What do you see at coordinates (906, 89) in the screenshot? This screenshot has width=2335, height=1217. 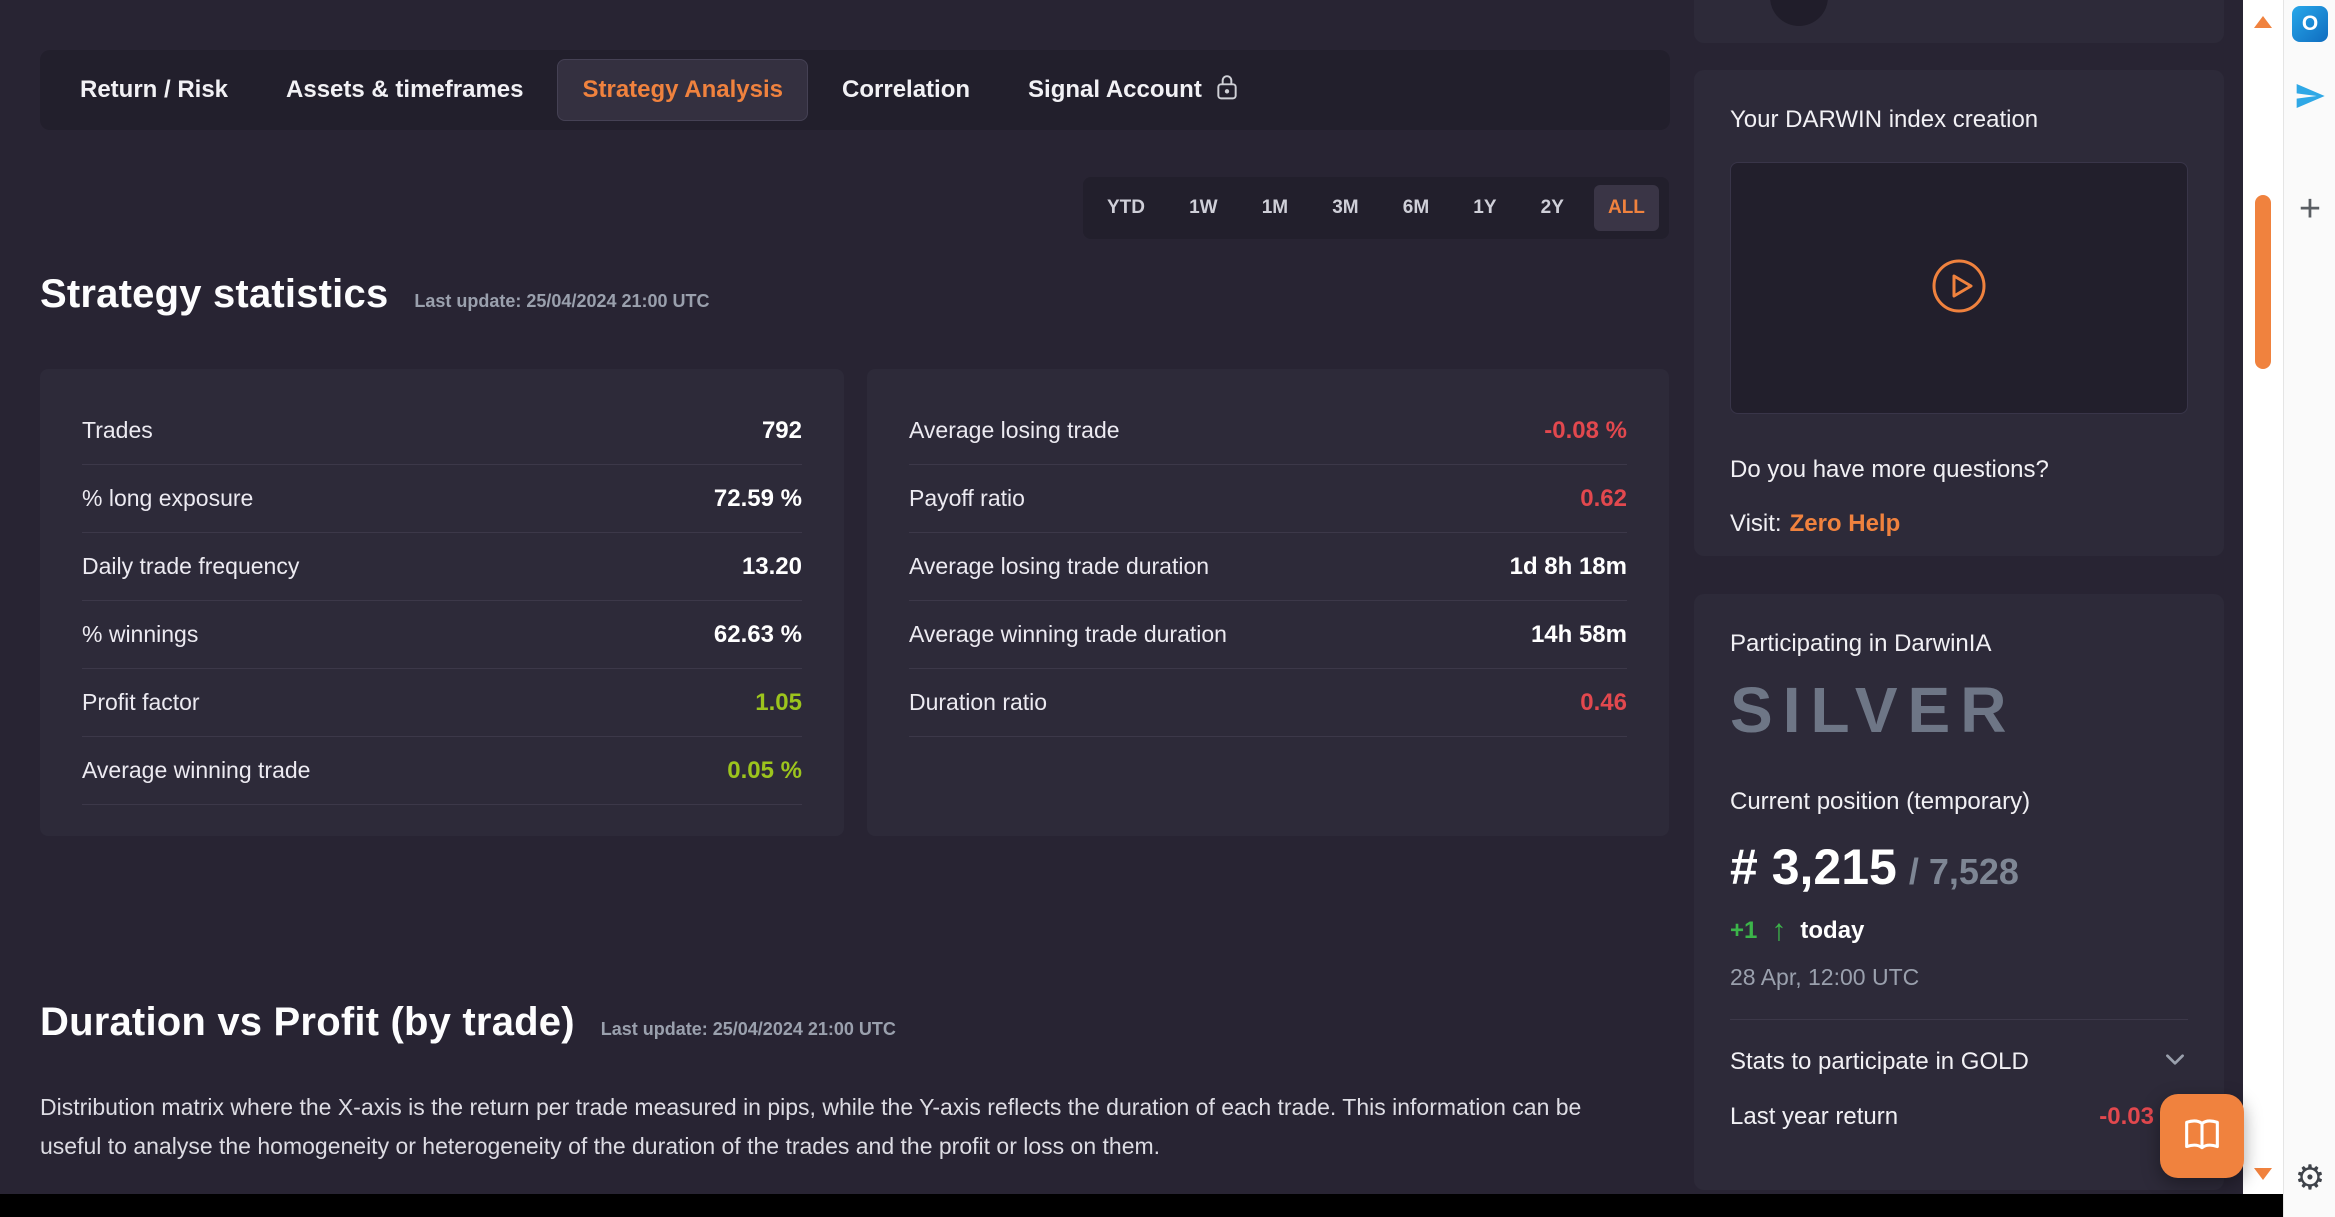 I see `tab-correlation: Correlation` at bounding box center [906, 89].